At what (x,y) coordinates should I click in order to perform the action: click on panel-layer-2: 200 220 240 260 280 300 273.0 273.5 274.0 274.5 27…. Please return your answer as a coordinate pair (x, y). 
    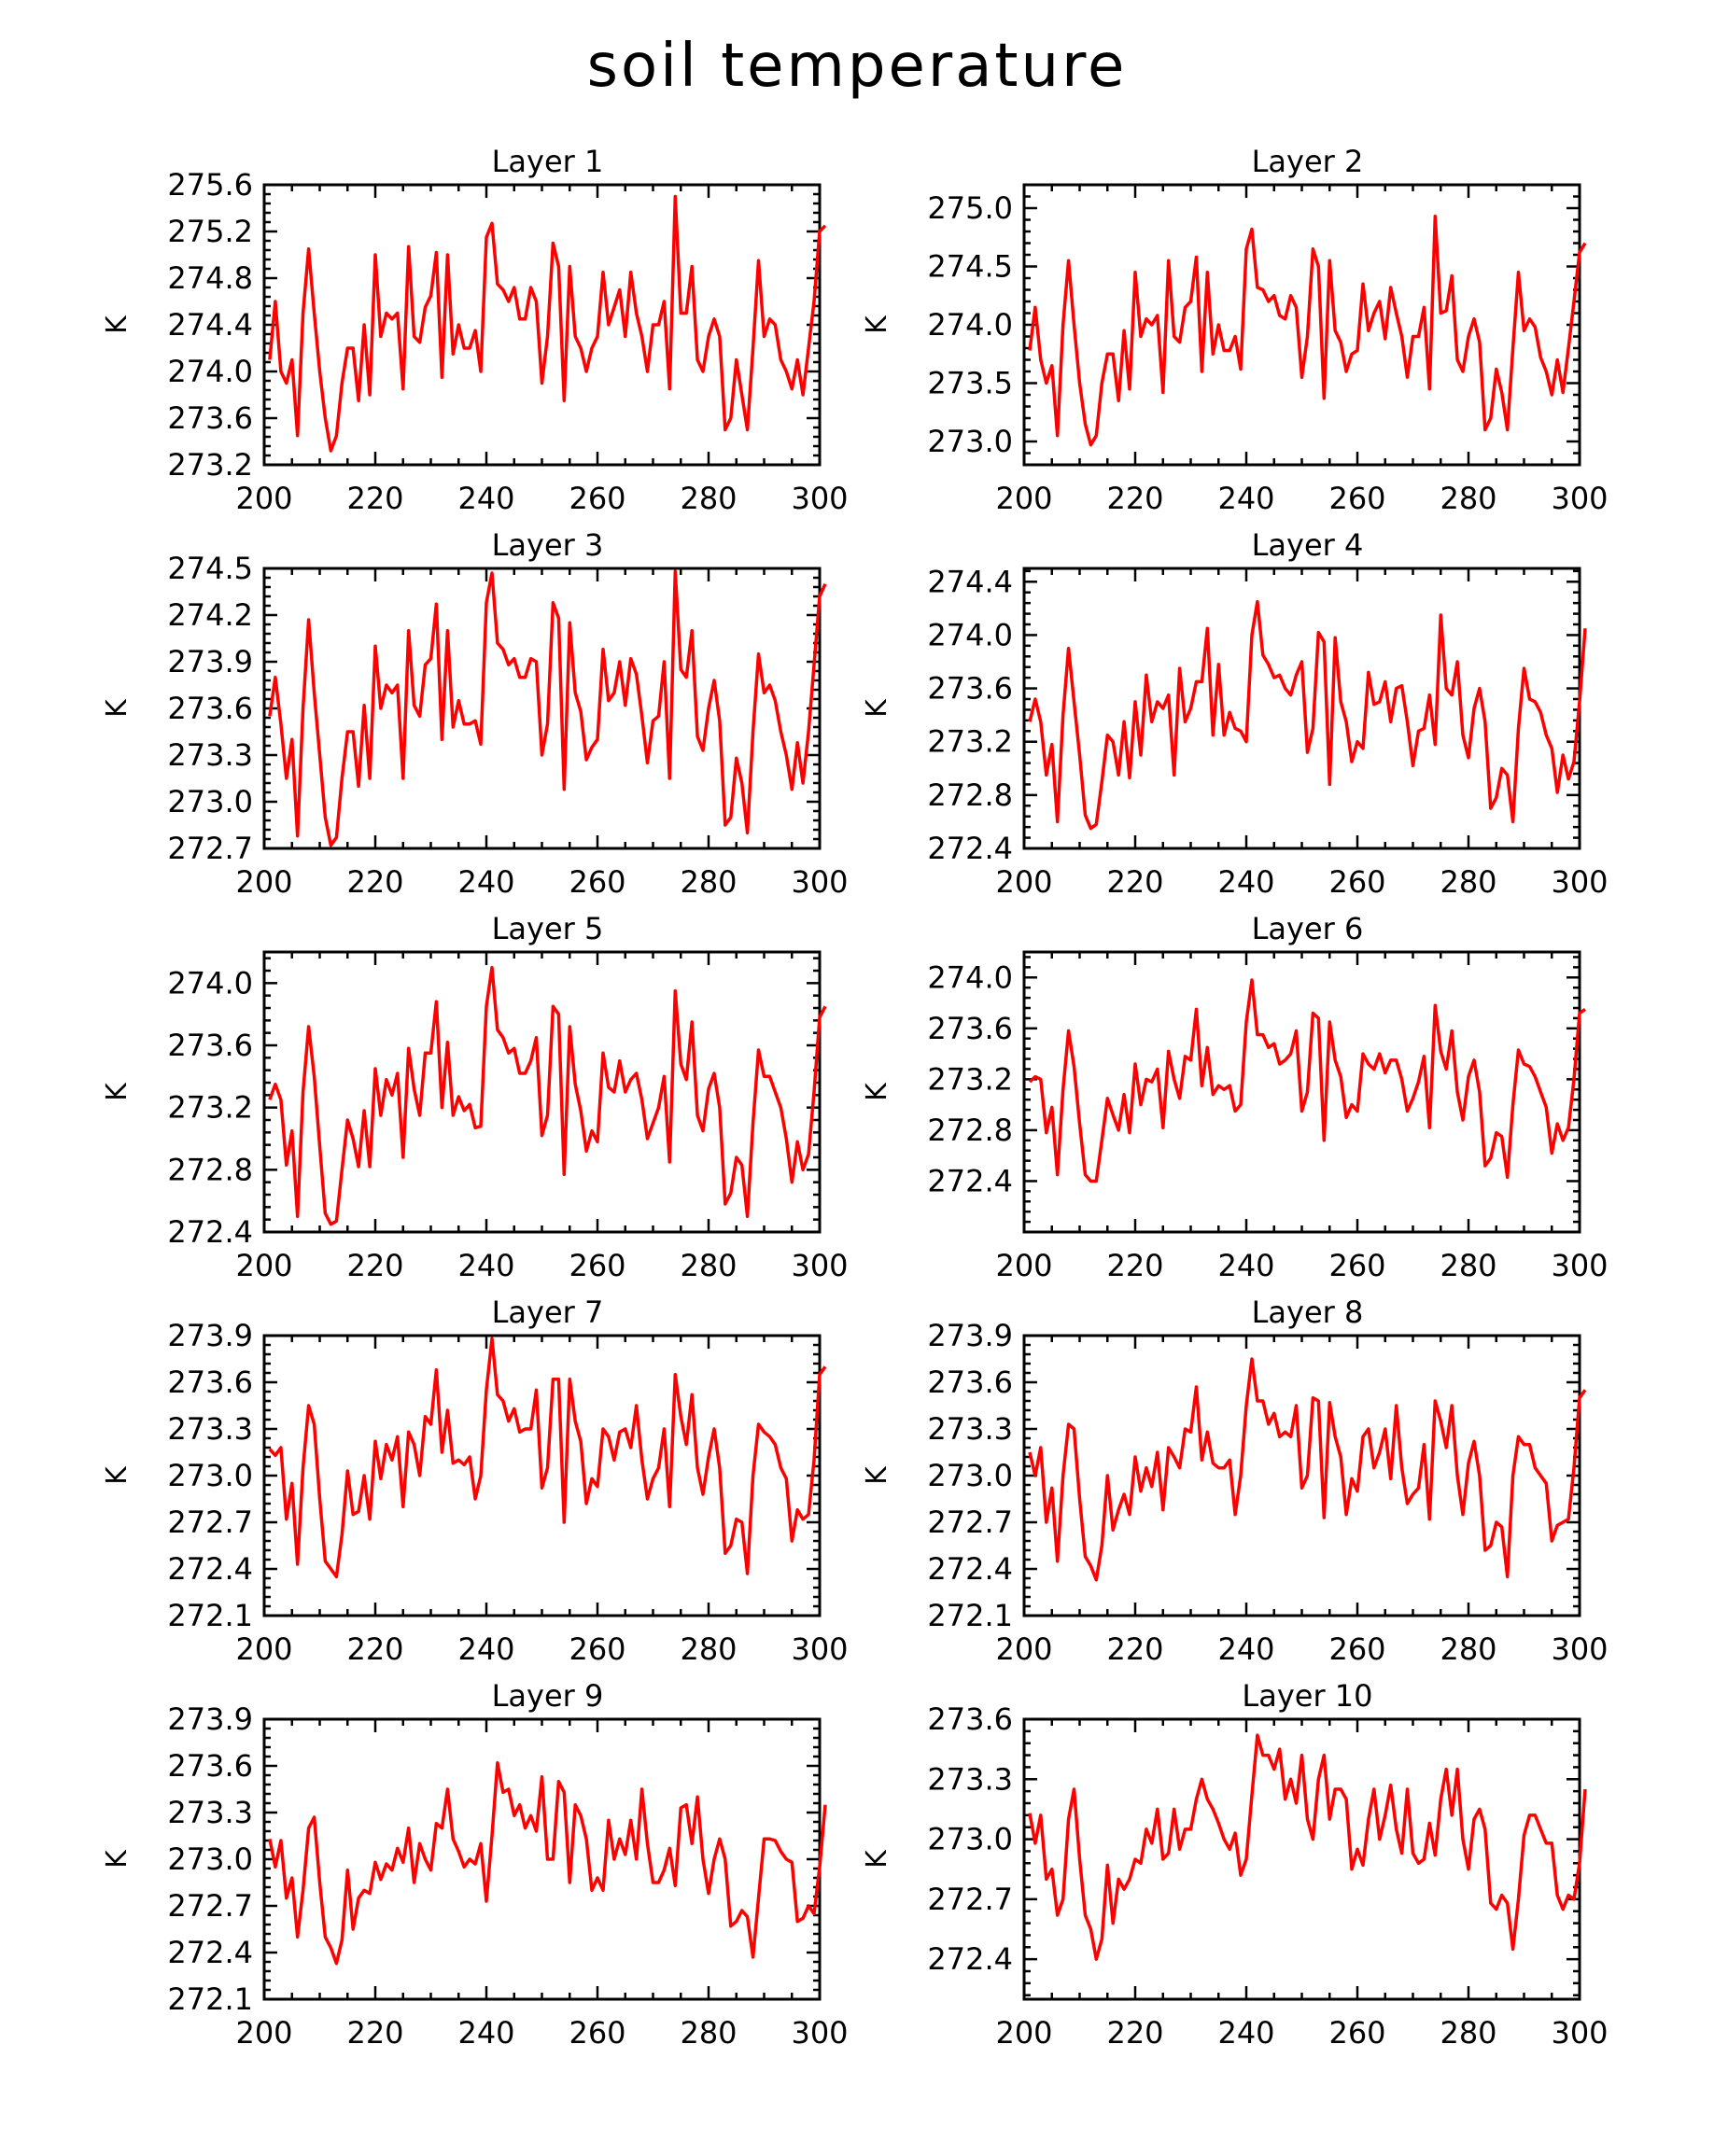
    Looking at the image, I should click on (1235, 330).